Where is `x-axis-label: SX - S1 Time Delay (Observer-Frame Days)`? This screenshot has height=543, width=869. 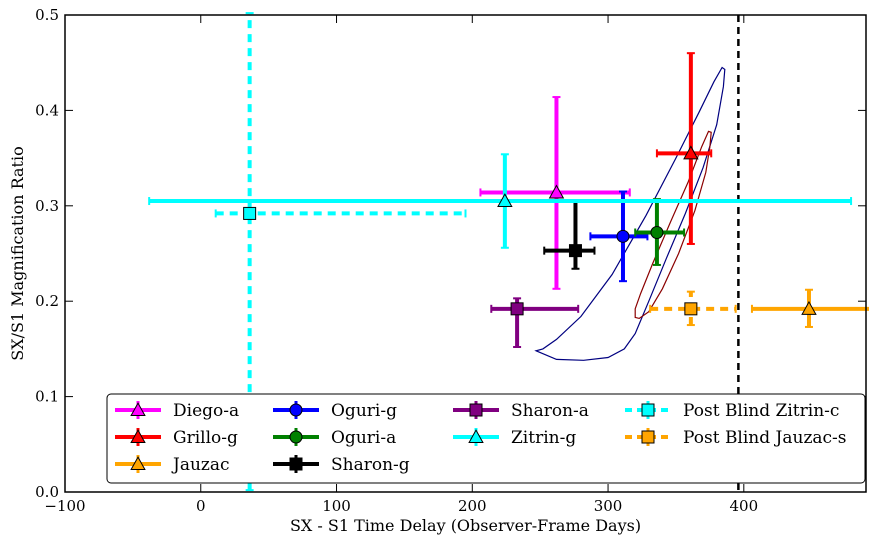
x-axis-label: SX - S1 Time Delay (Observer-Frame Days) is located at coordinates (465, 525).